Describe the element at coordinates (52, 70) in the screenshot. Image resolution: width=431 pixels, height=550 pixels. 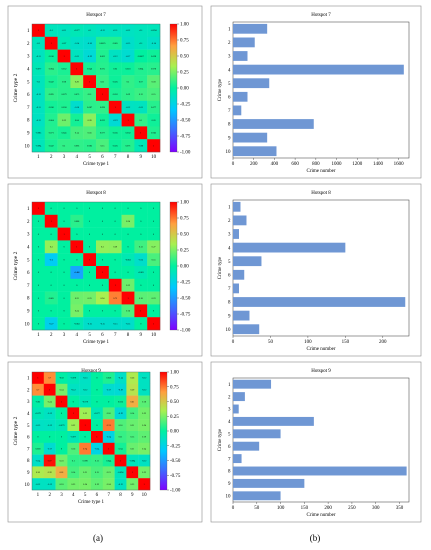
I see `heatmap-cell-value: 0.084` at that location.